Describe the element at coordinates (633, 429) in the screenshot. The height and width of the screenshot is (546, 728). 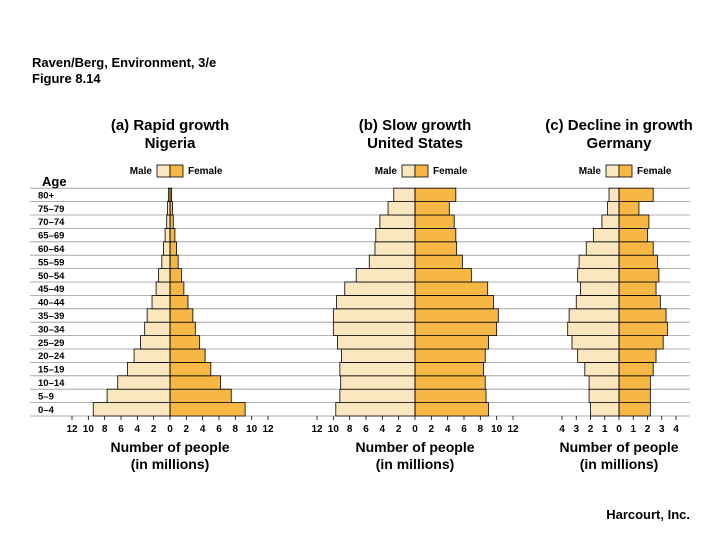
I see `x-tick-label: 1` at that location.